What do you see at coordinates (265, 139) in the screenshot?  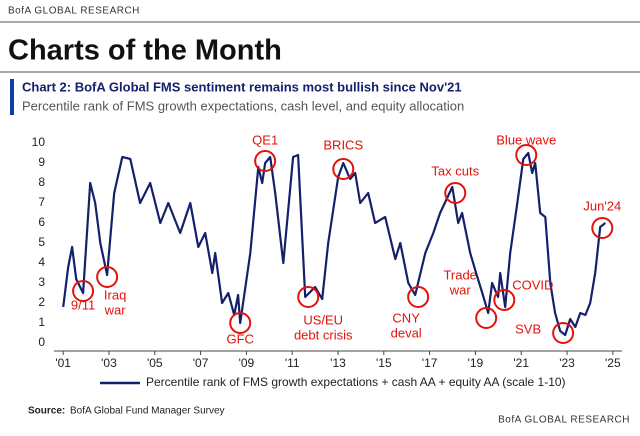 I see `annotation-label: QE1` at bounding box center [265, 139].